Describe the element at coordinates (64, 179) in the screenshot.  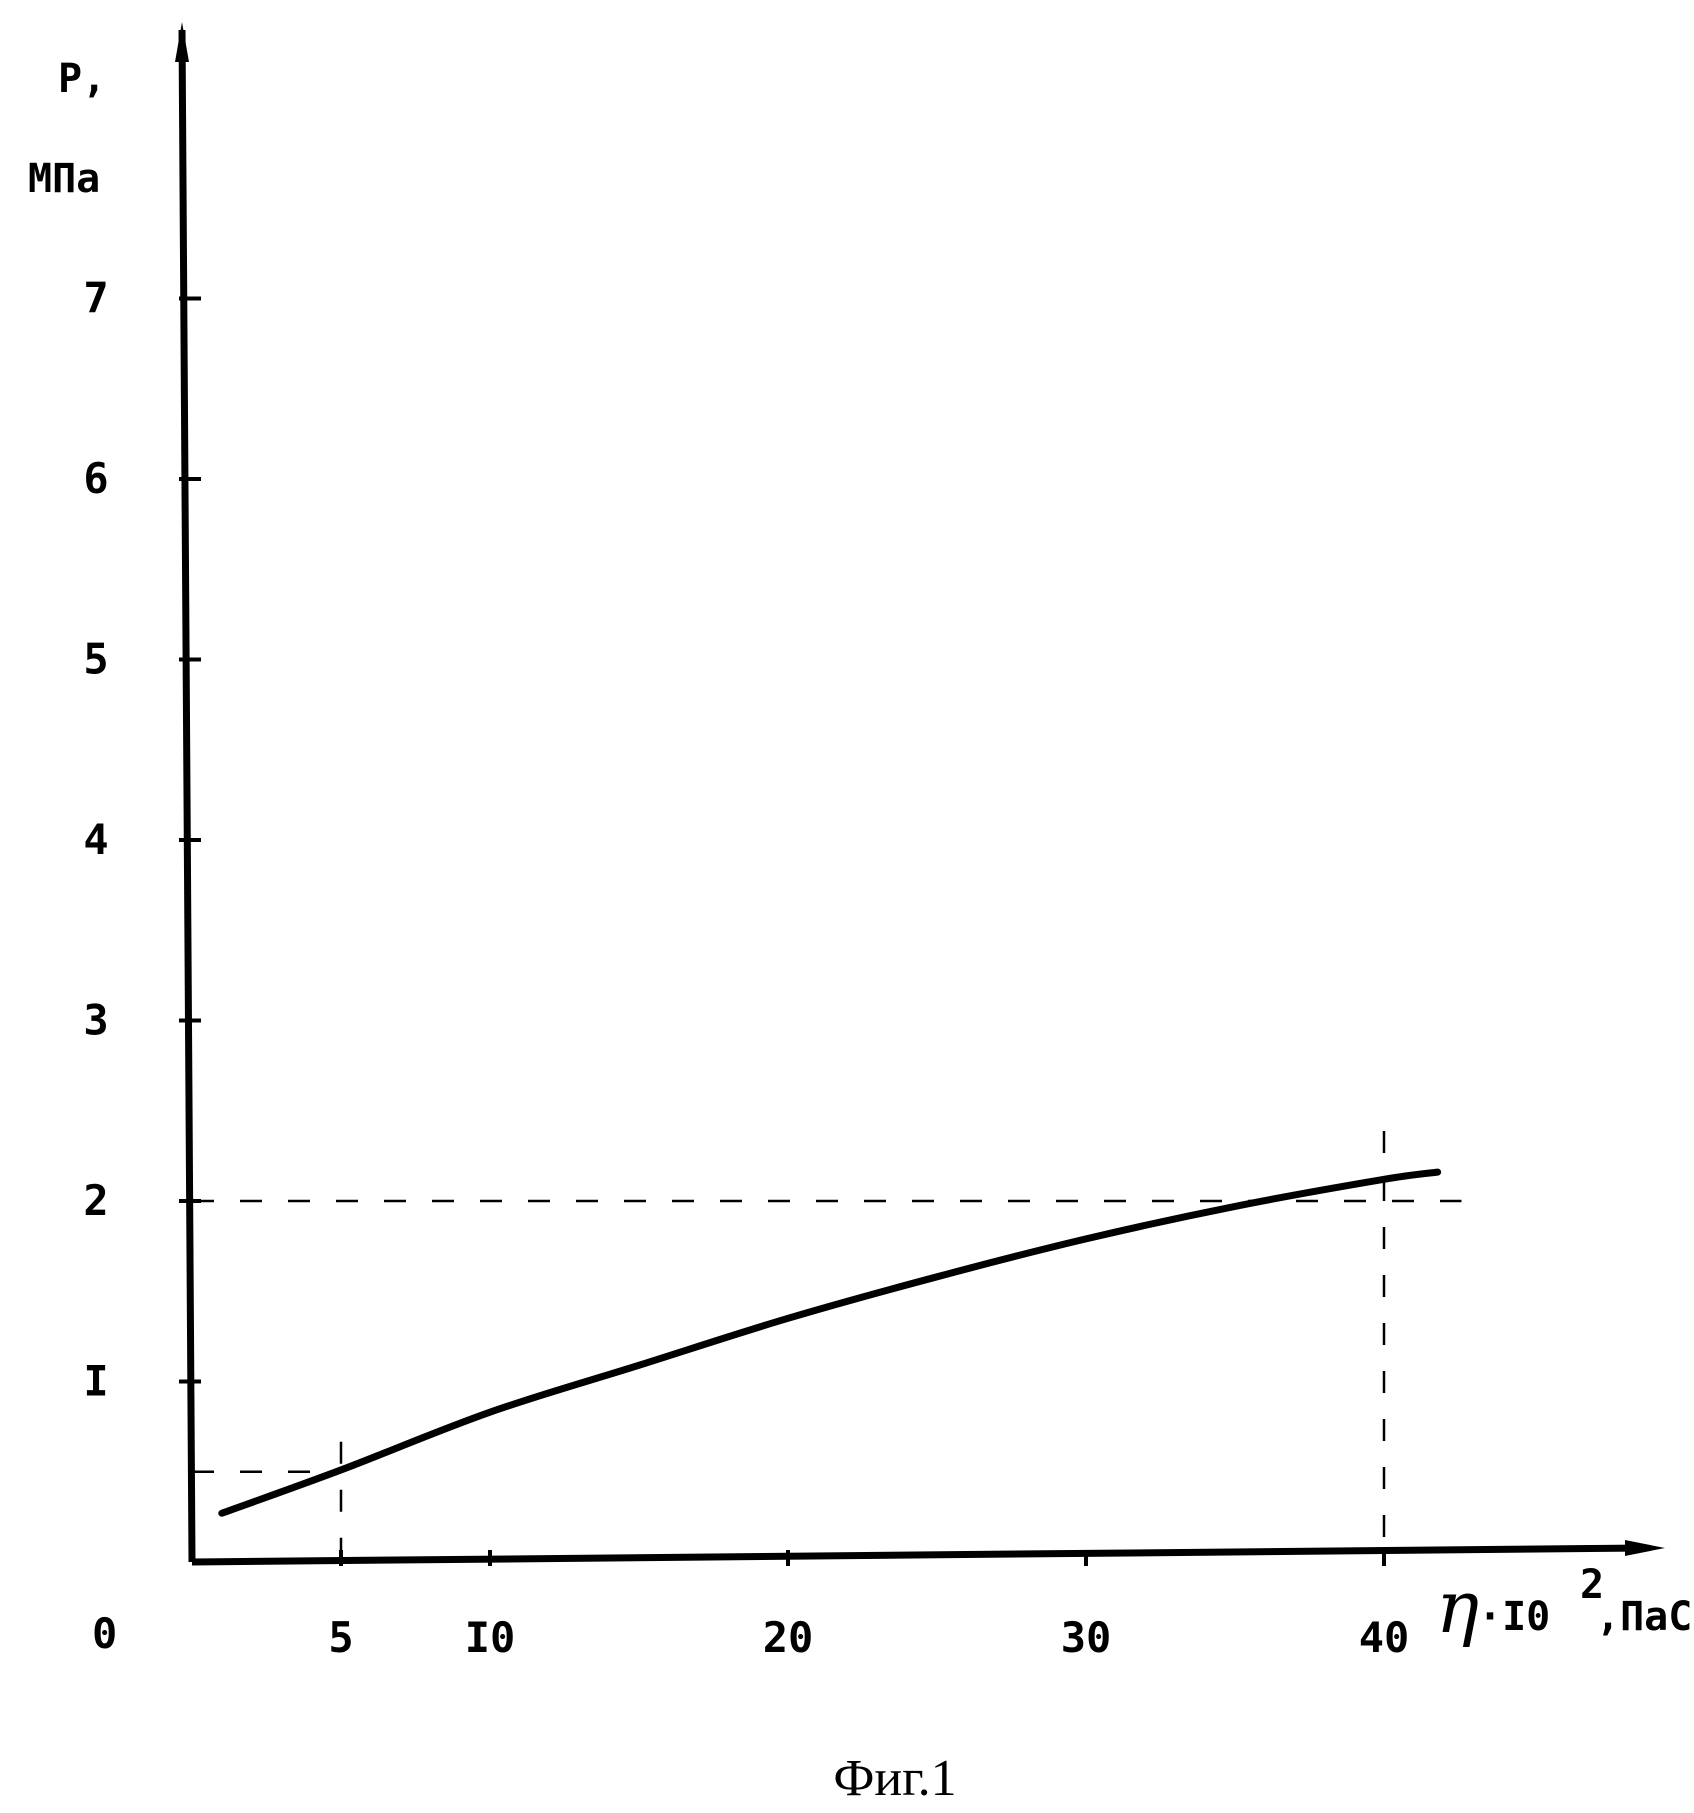
I see `y-axis-title-line2: МПа` at that location.